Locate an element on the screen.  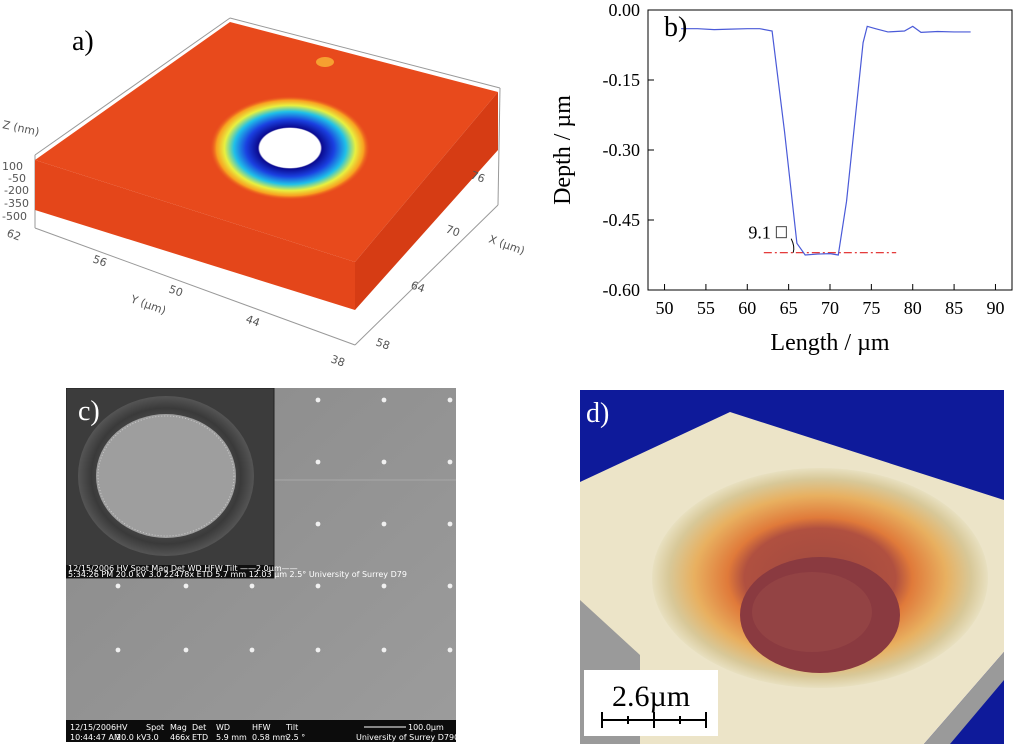
surface-side is located at coordinates (426, 201).